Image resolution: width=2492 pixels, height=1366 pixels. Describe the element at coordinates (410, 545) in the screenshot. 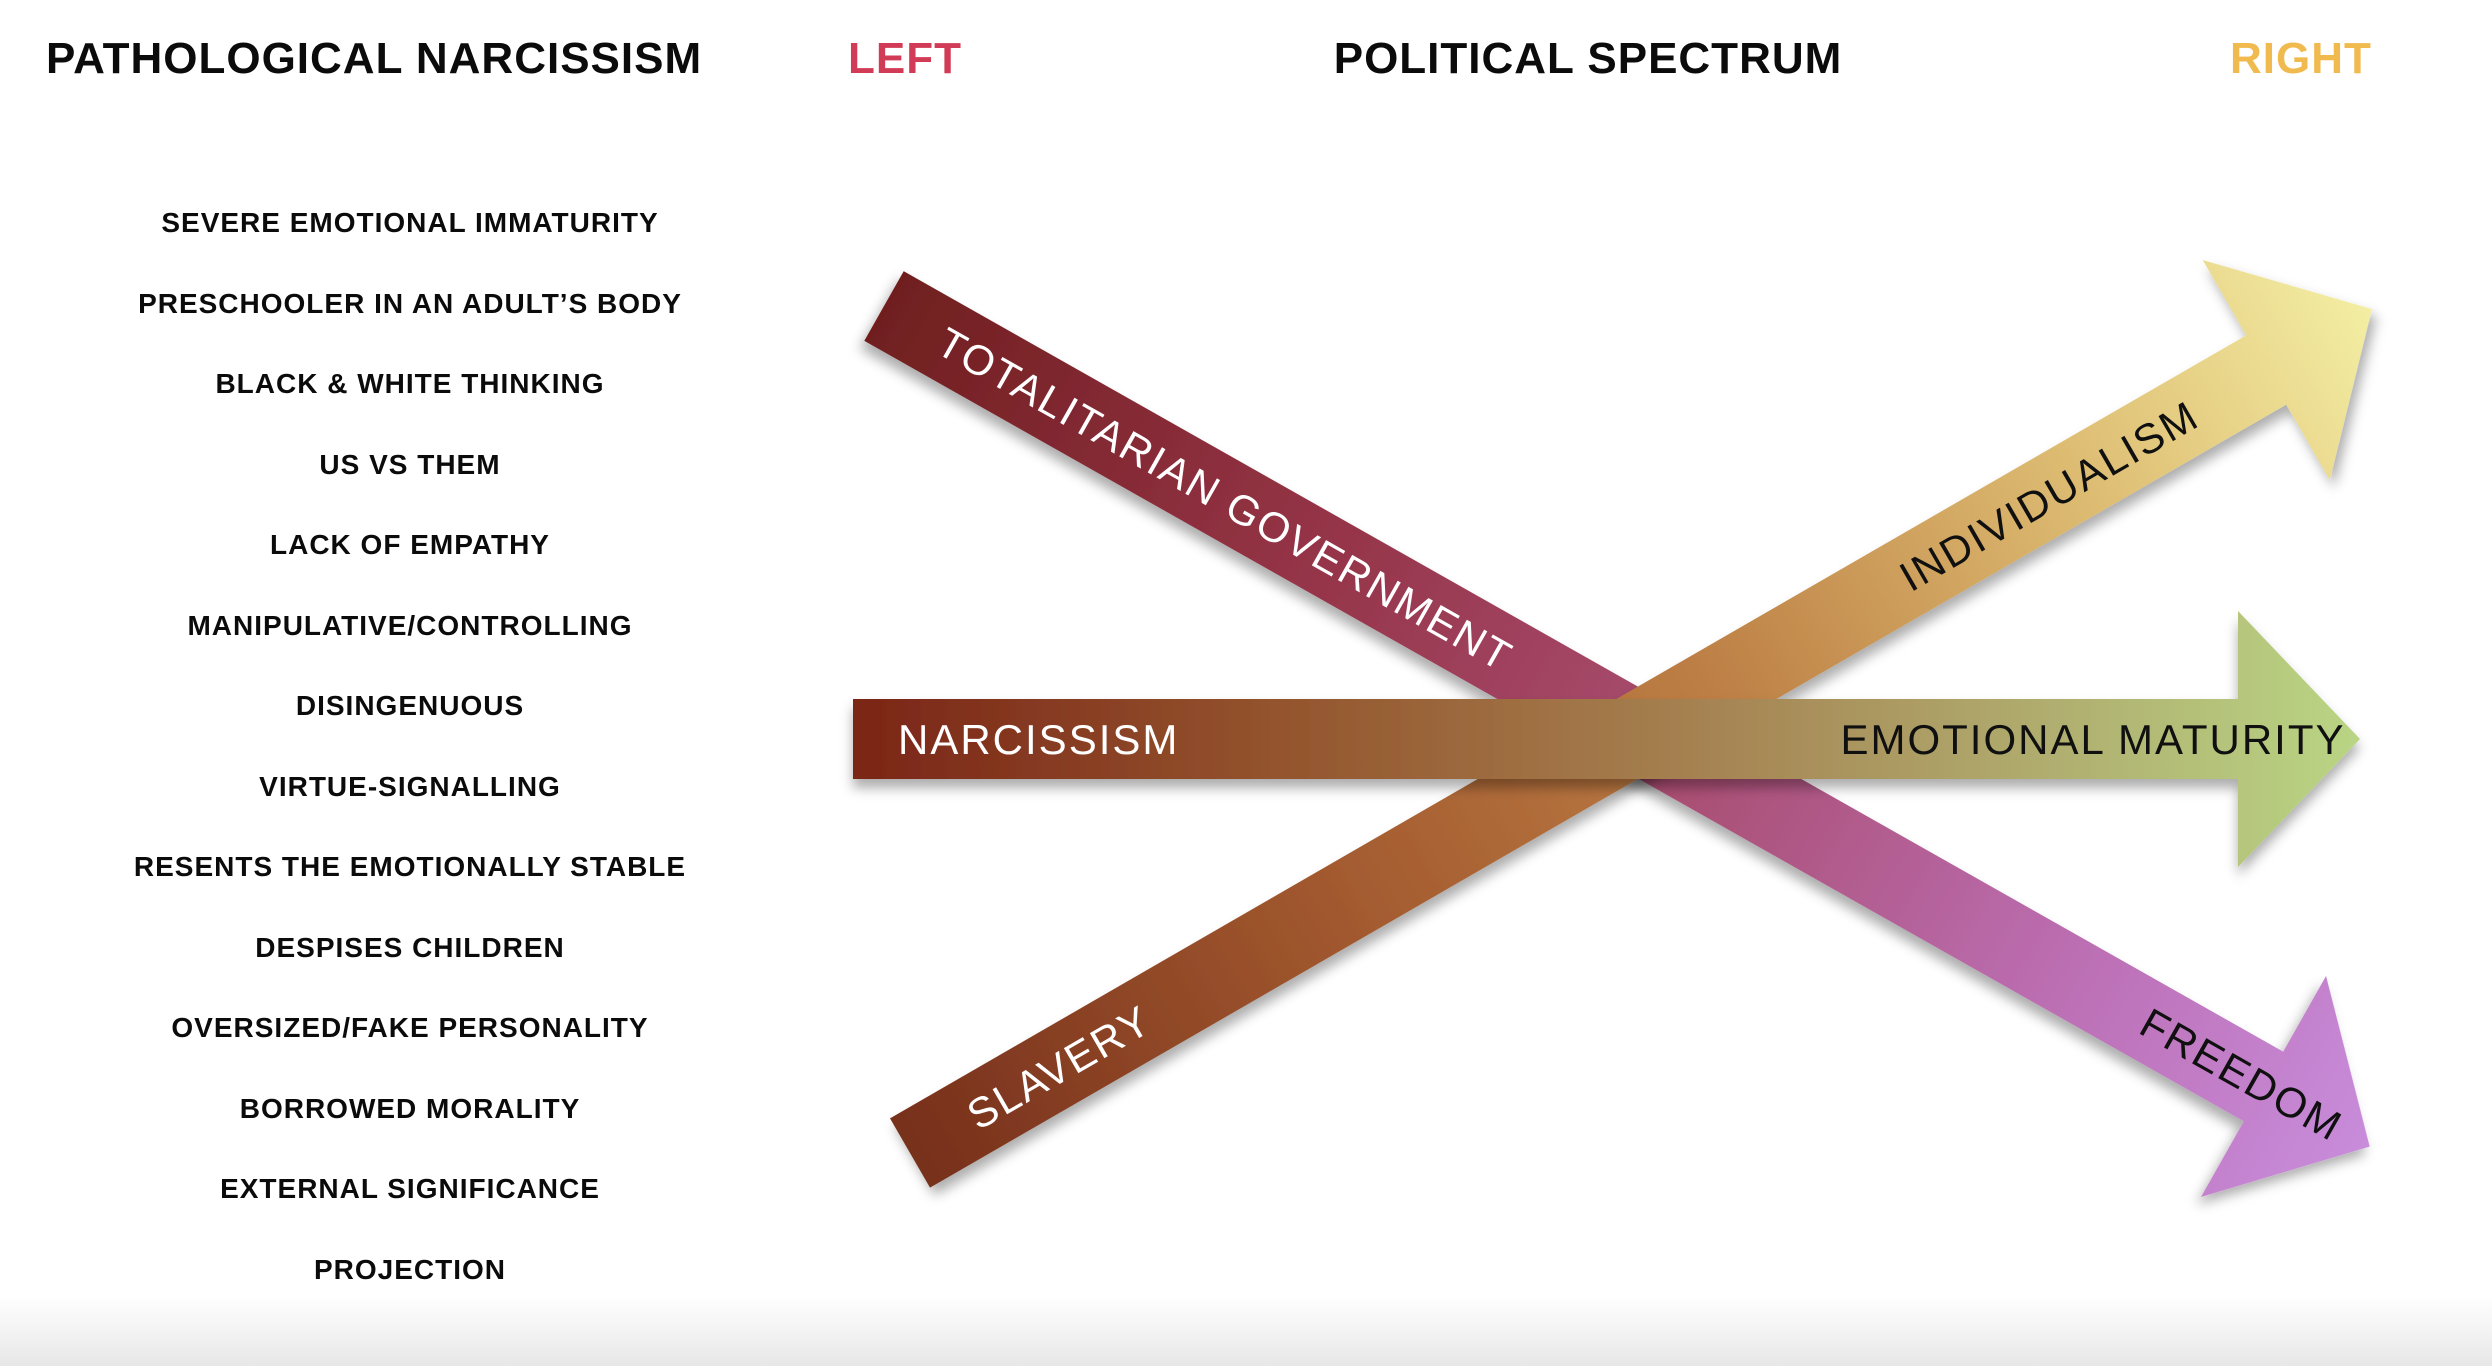

I see `trait-item: LACK OF EMPATHY` at that location.